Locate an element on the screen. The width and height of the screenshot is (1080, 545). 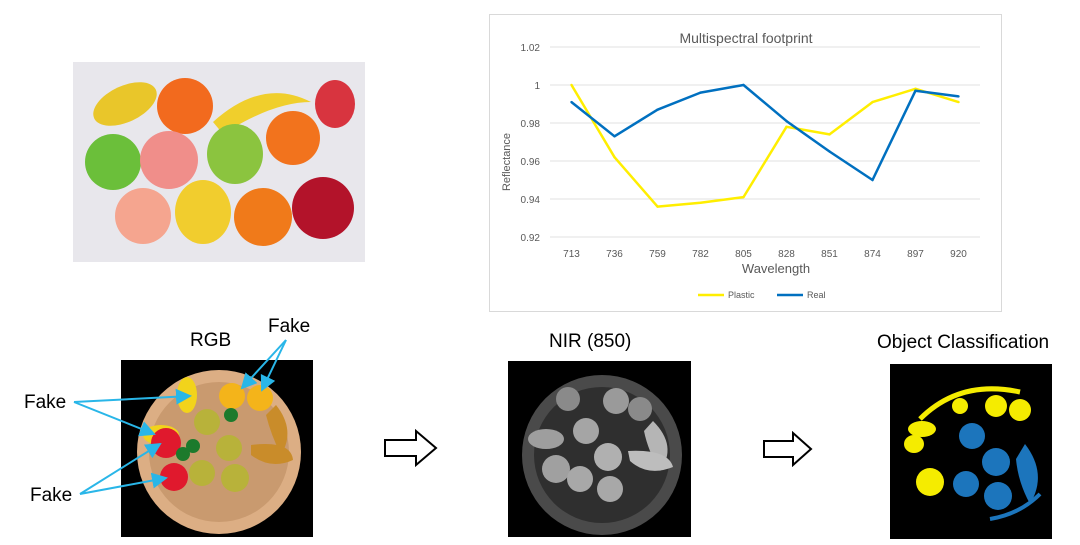
fake-label-top: Fake is located at coordinates (289, 326).